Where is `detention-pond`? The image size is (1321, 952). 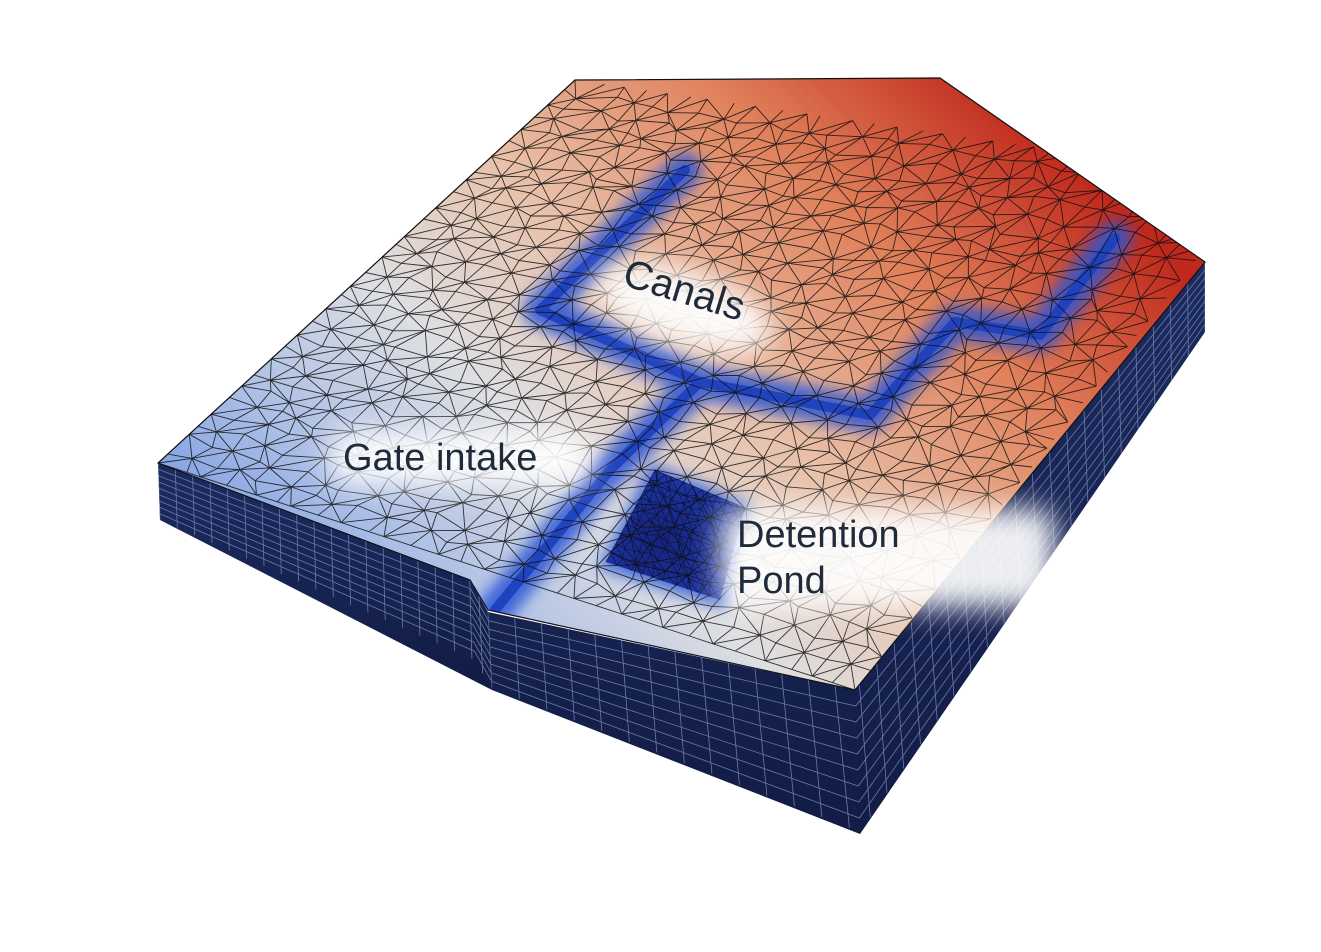
detention-pond is located at coordinates (675, 536).